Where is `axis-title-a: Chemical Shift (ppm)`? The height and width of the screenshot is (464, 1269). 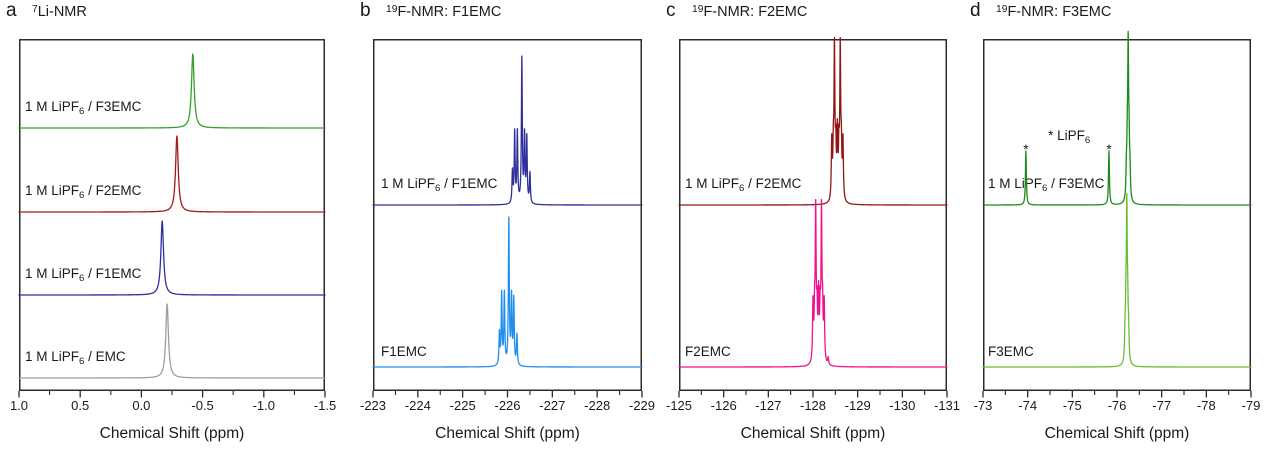 axis-title-a: Chemical Shift (ppm) is located at coordinates (172, 433).